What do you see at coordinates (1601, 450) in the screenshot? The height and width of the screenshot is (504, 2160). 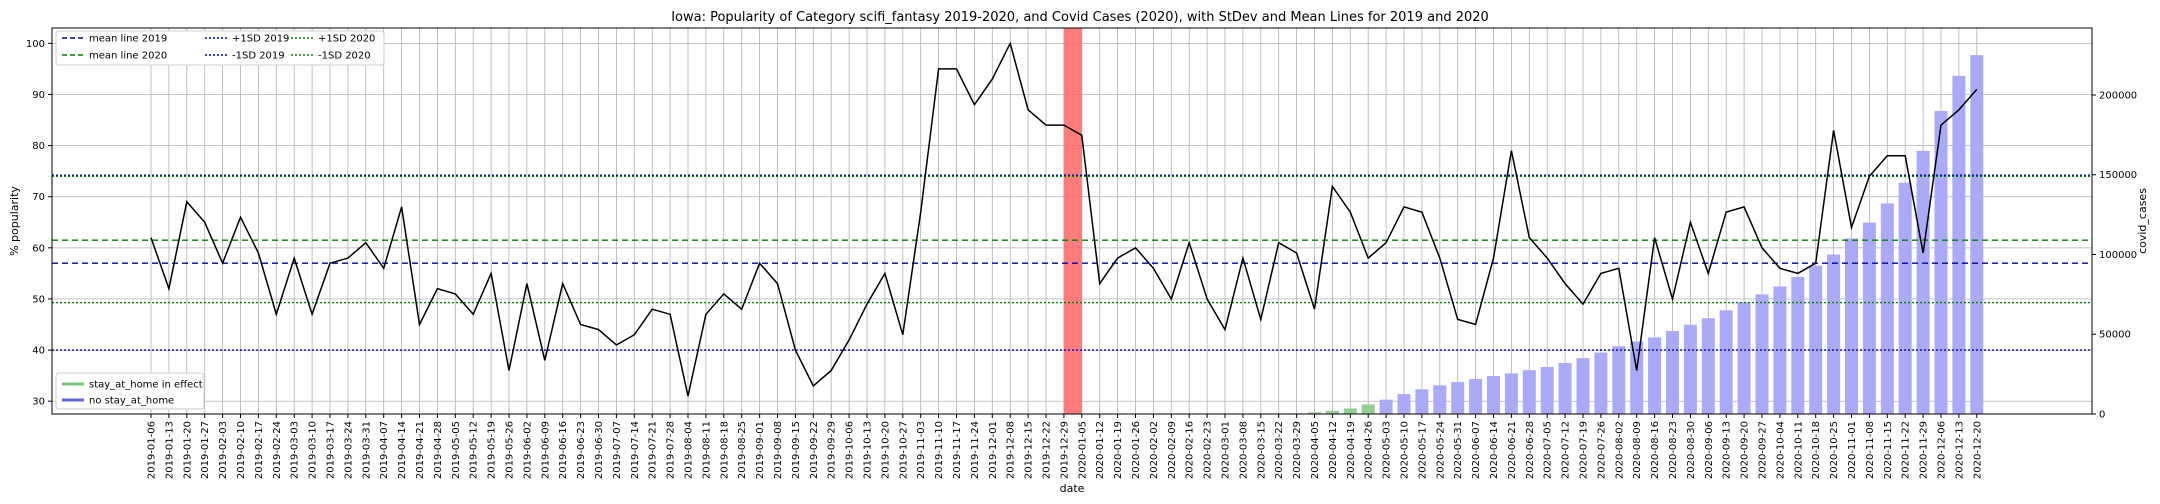 I see `x-tick-label: 2020-07-26` at bounding box center [1601, 450].